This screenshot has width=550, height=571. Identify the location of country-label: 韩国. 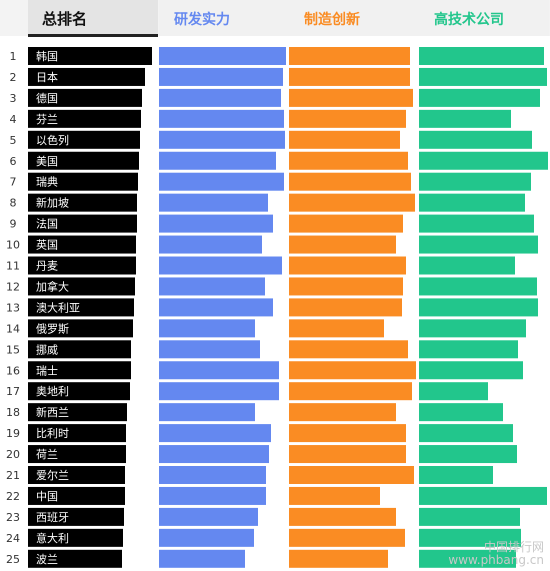
(47, 56).